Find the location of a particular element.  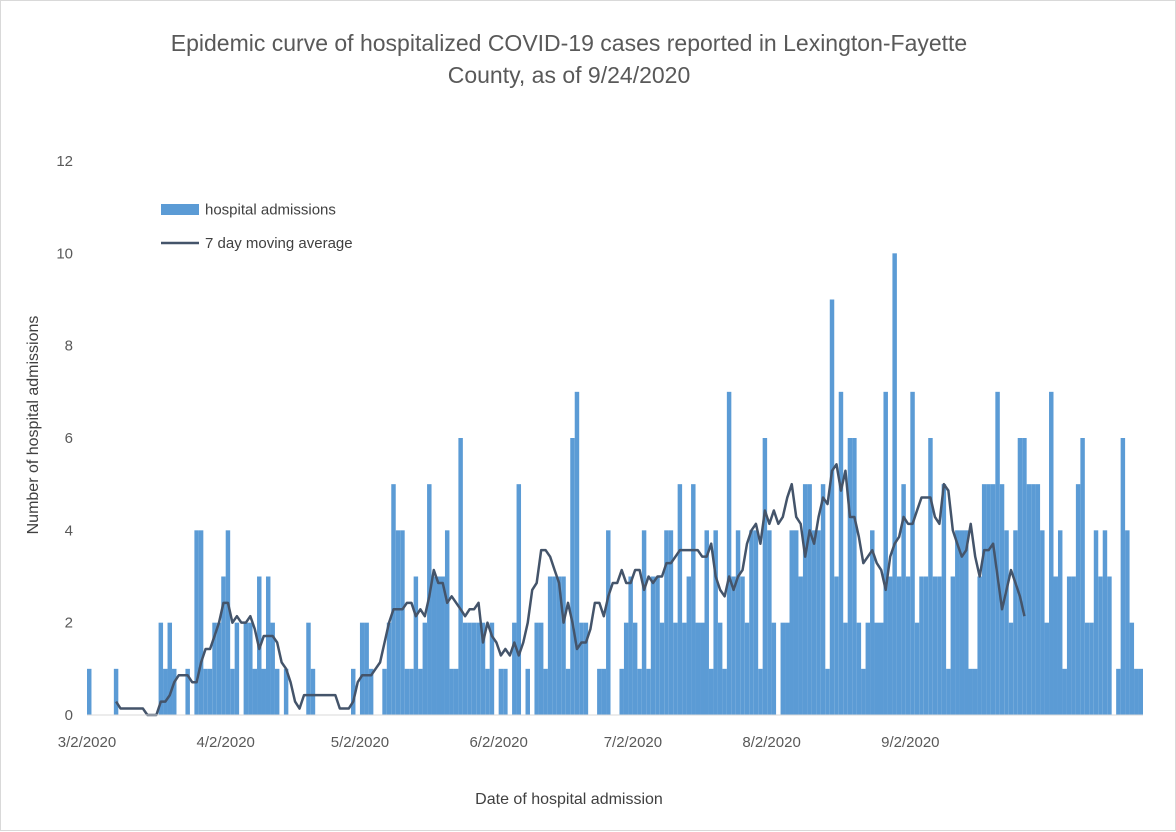

y-tick-label: 2 is located at coordinates (69, 623).